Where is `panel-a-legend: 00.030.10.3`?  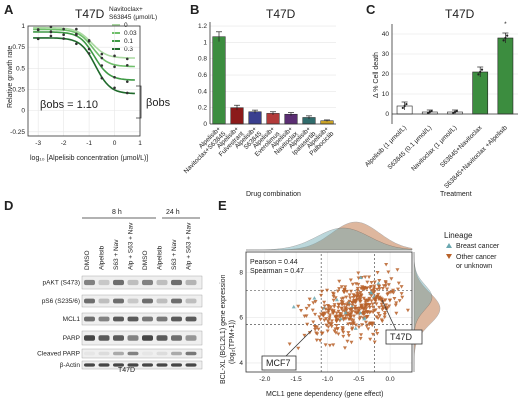 panel-a-legend: 00.030.10.3 is located at coordinates (124, 37).